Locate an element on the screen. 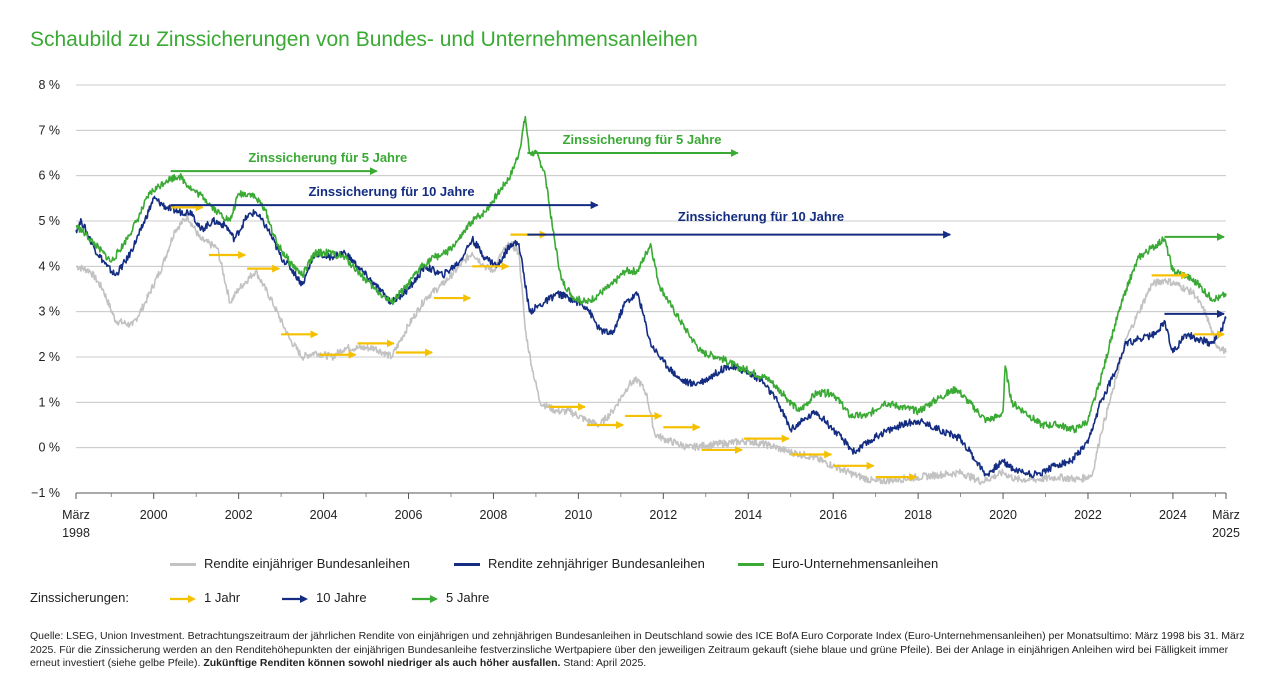 The width and height of the screenshot is (1280, 699). legend-label-einjaehrig: Rendite einjähriger Bundesanleihen is located at coordinates (307, 563).